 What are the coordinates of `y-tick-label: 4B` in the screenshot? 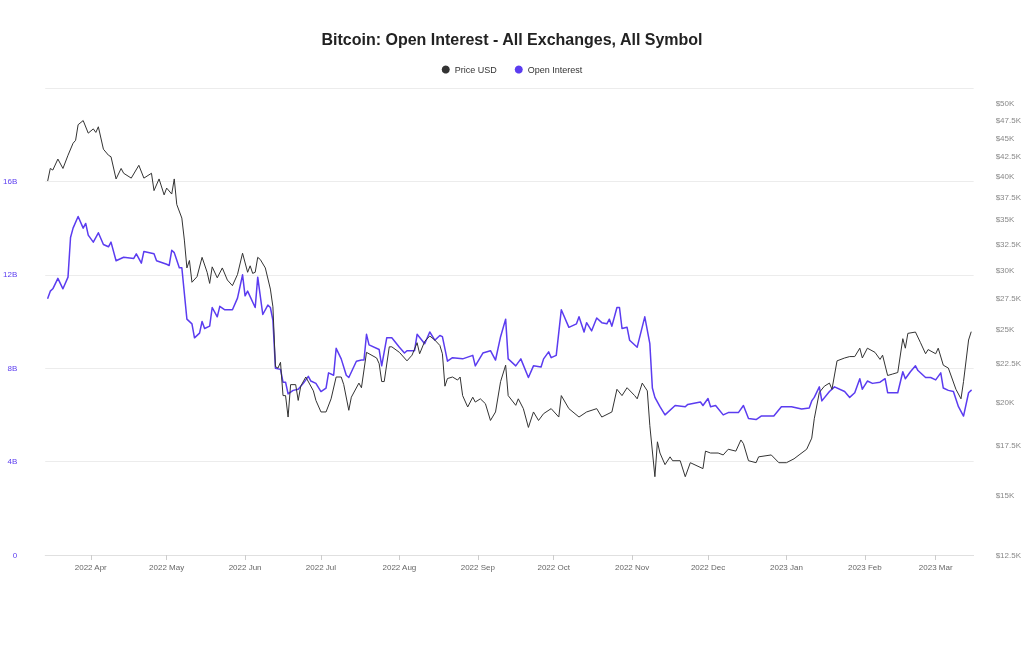 It's located at (12, 462).